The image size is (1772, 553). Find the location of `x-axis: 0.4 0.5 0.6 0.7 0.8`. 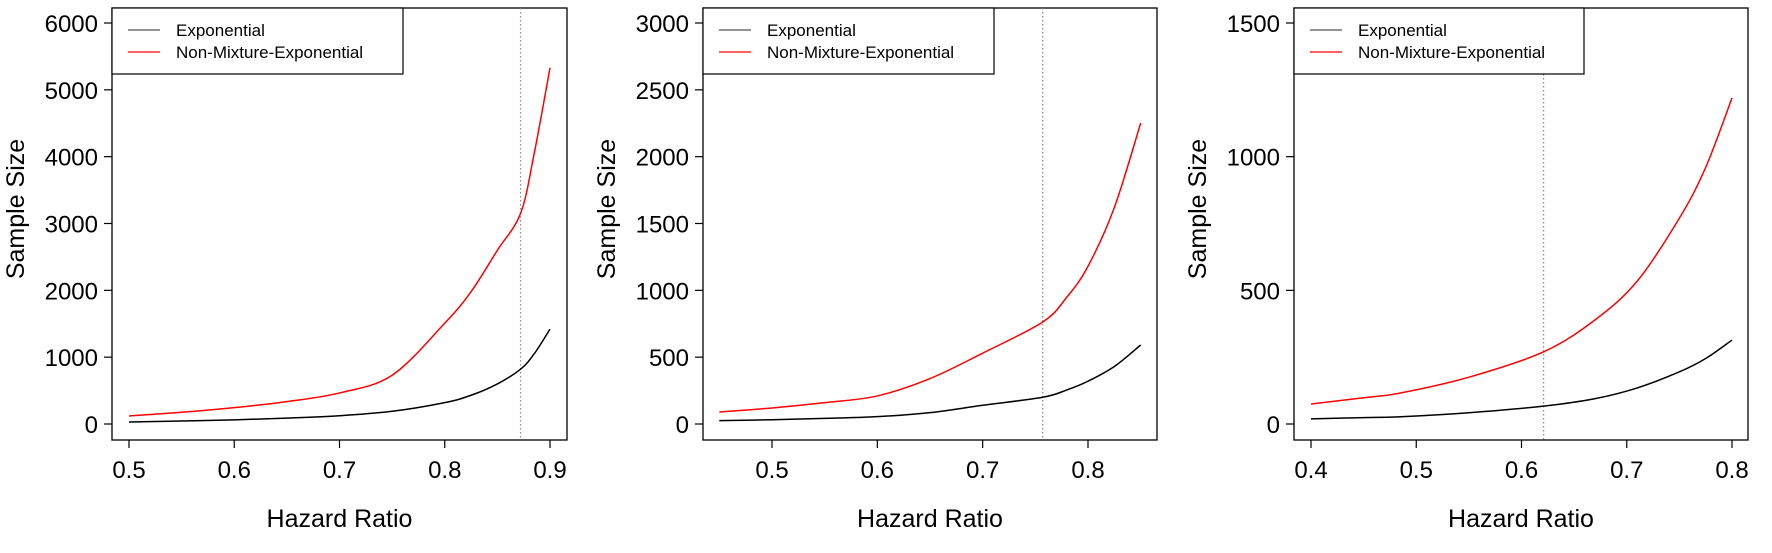

x-axis: 0.4 0.5 0.6 0.7 0.8 is located at coordinates (1521, 462).